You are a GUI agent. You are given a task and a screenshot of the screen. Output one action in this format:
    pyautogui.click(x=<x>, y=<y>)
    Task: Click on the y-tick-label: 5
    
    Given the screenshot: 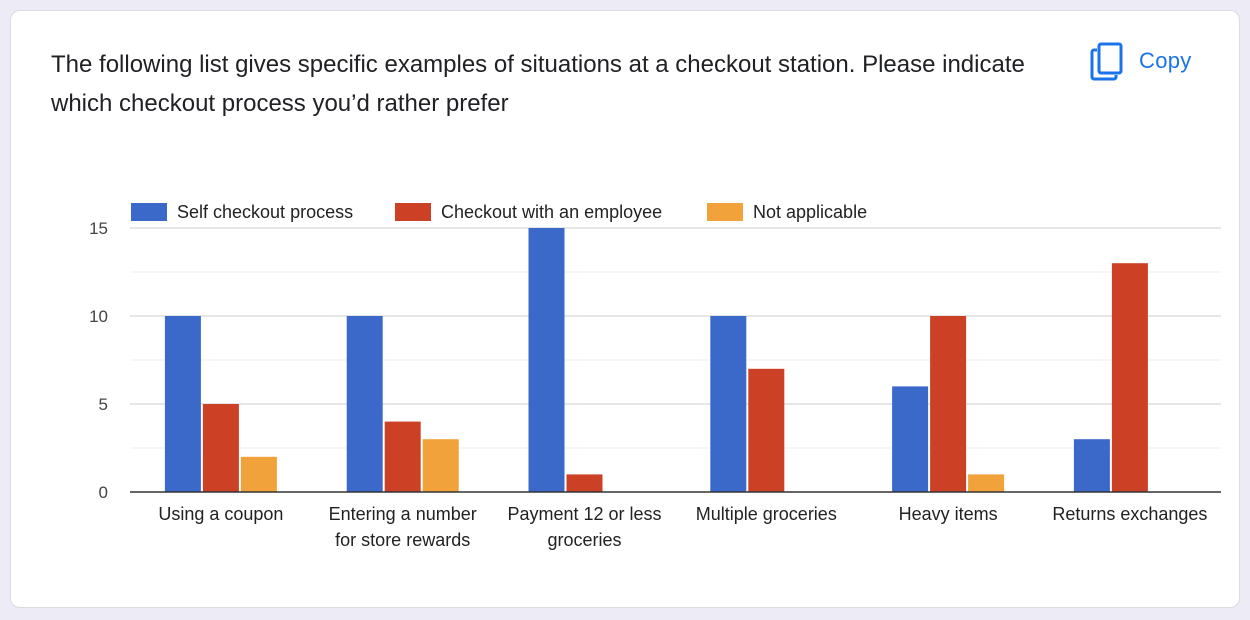 What is the action you would take?
    pyautogui.click(x=103, y=404)
    